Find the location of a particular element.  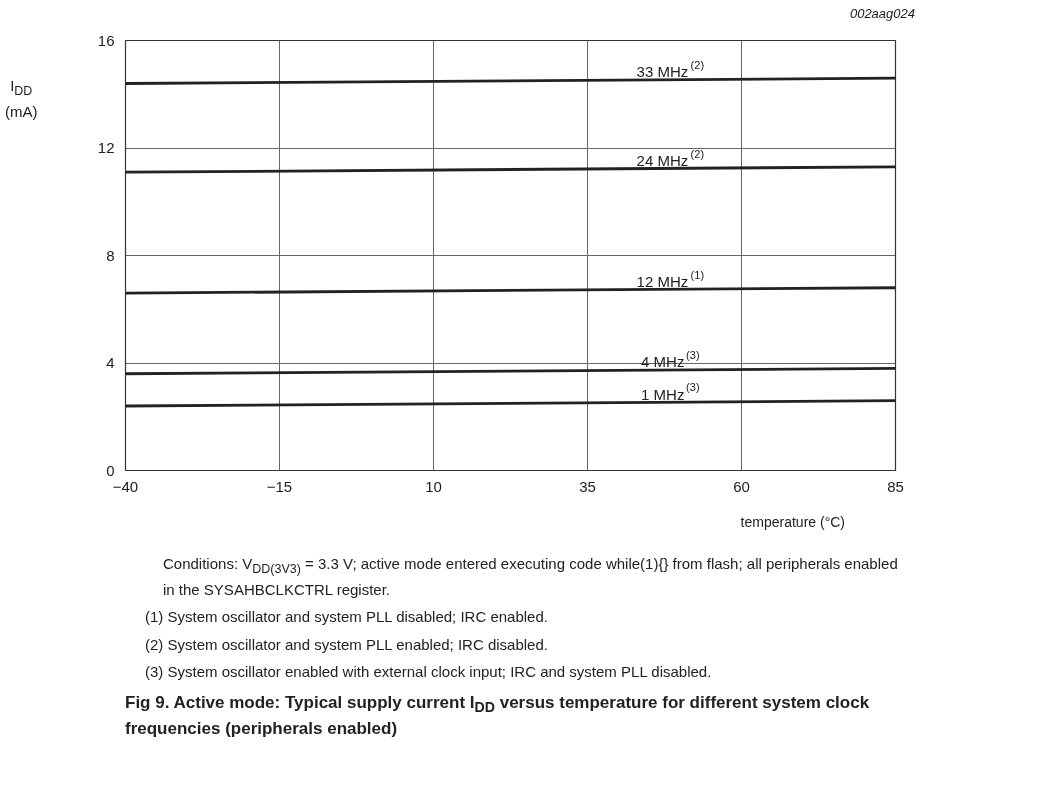

text: (3) System oscillator enabled with external clock input; IRC and system PLL disabled. is located at coordinates (429, 672).